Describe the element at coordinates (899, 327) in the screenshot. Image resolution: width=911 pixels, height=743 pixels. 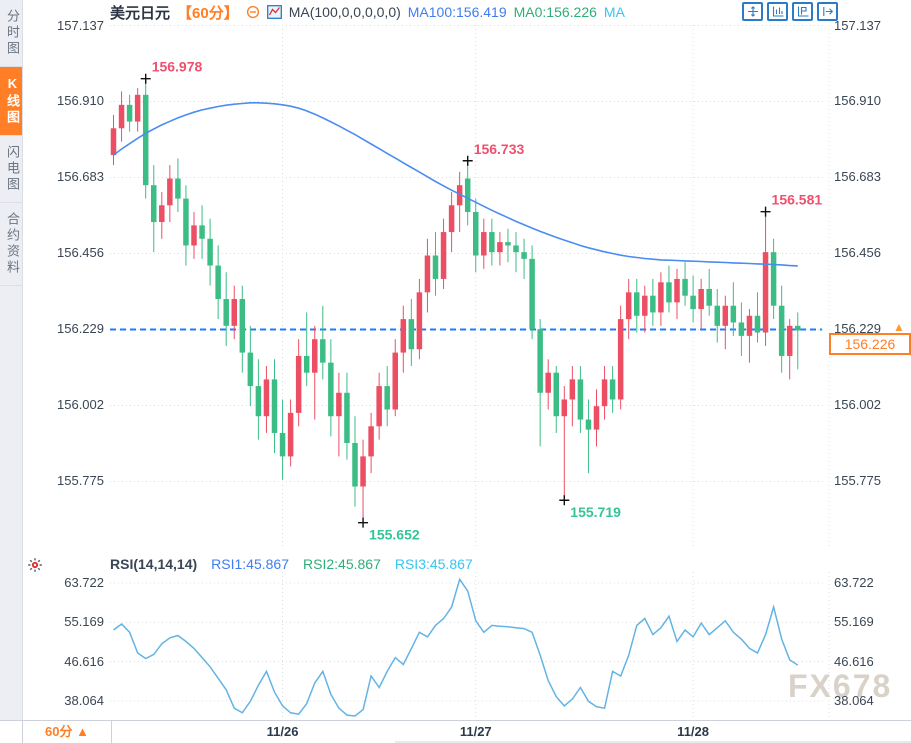
I see `price-alert-arrow-icon: ▲` at that location.